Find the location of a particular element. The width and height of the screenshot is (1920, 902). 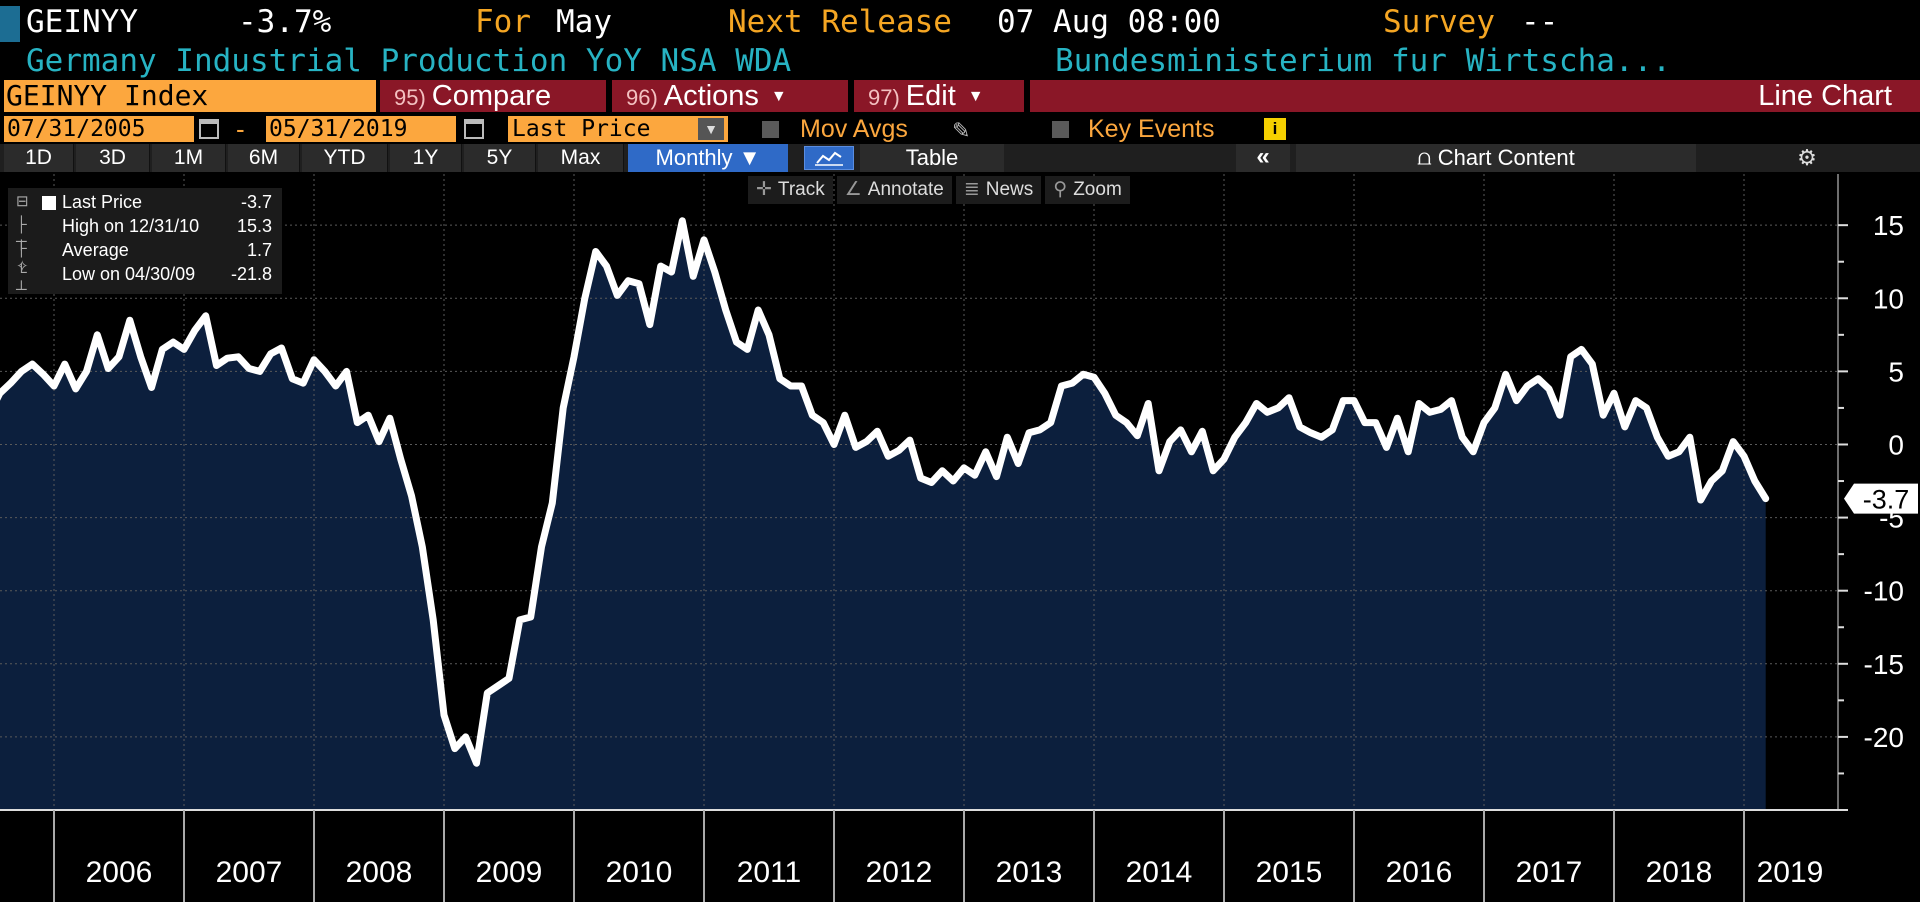

actions-button: 96) Actions ▼ is located at coordinates (730, 96).